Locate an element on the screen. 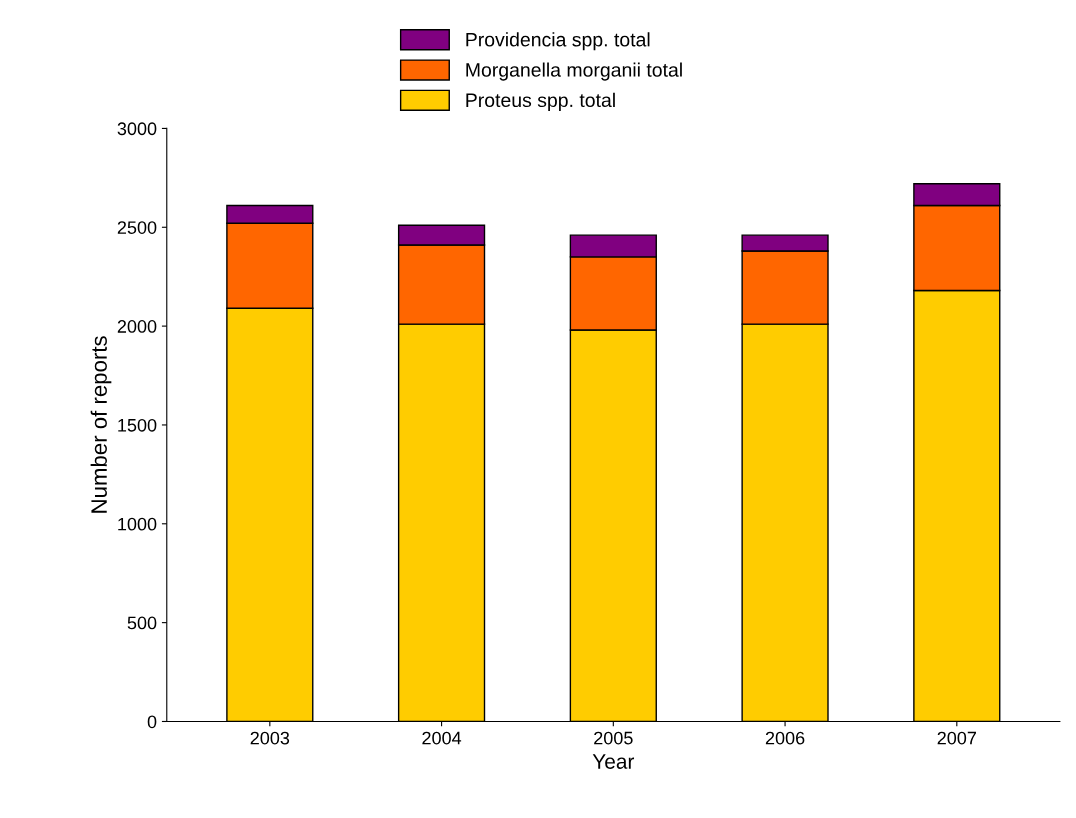 The image size is (1076, 818). y-tick-label: 2500 is located at coordinates (137, 227).